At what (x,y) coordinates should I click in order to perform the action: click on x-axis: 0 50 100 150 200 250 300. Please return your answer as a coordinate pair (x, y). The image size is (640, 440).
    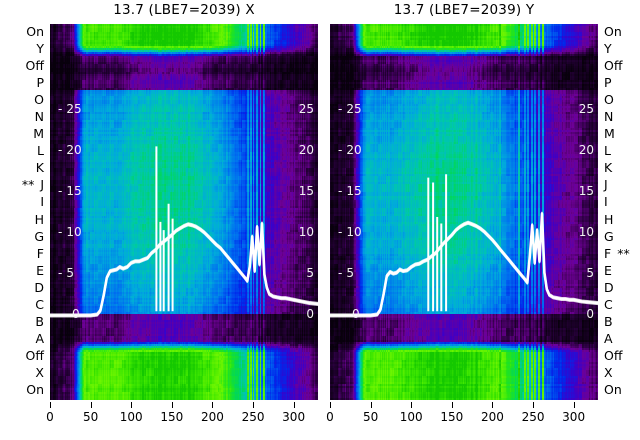
    Looking at the image, I should click on (182, 415).